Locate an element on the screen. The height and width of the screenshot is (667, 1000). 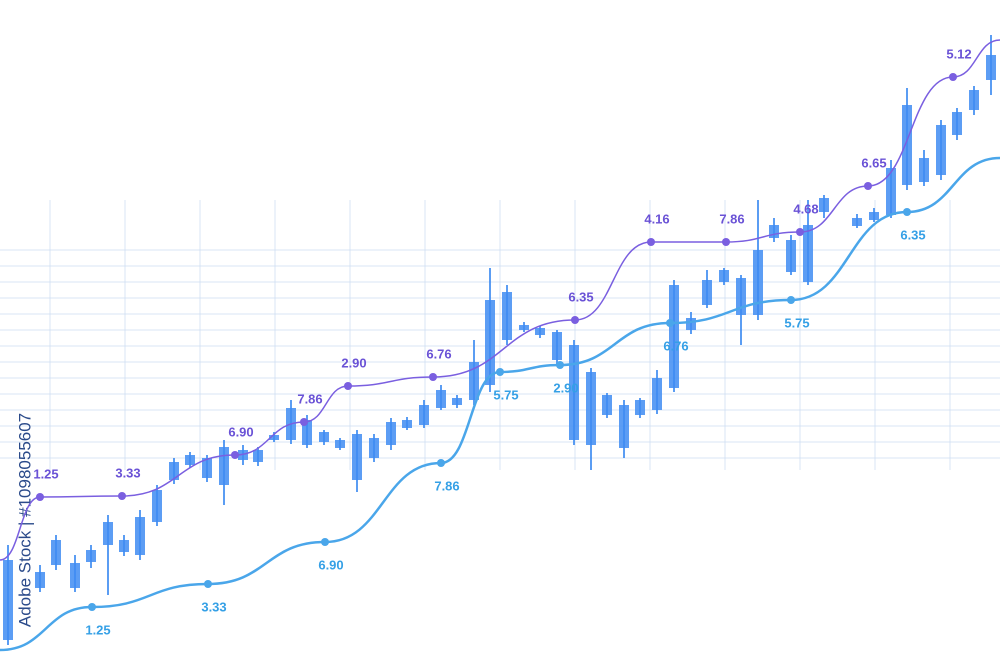
point-label: 4.68 is located at coordinates (805, 208).